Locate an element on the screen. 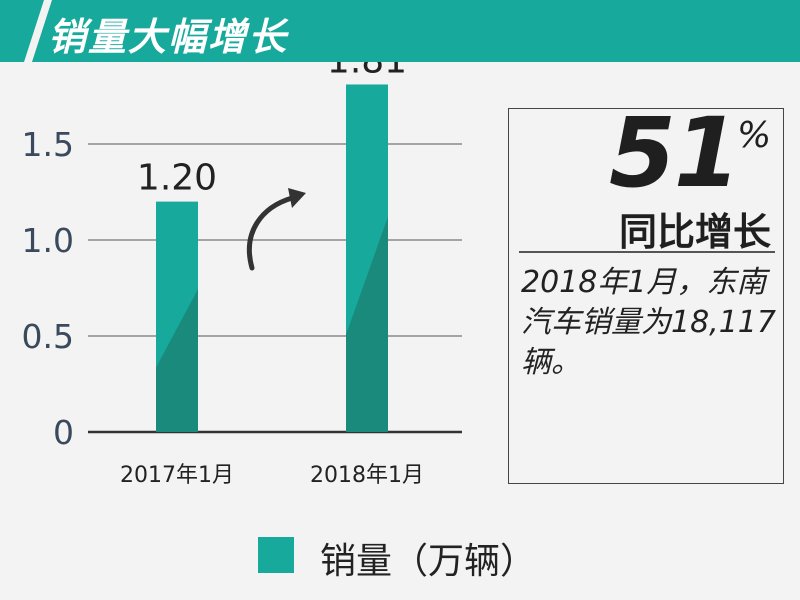  data-label: 1.81 is located at coordinates (367, 71).